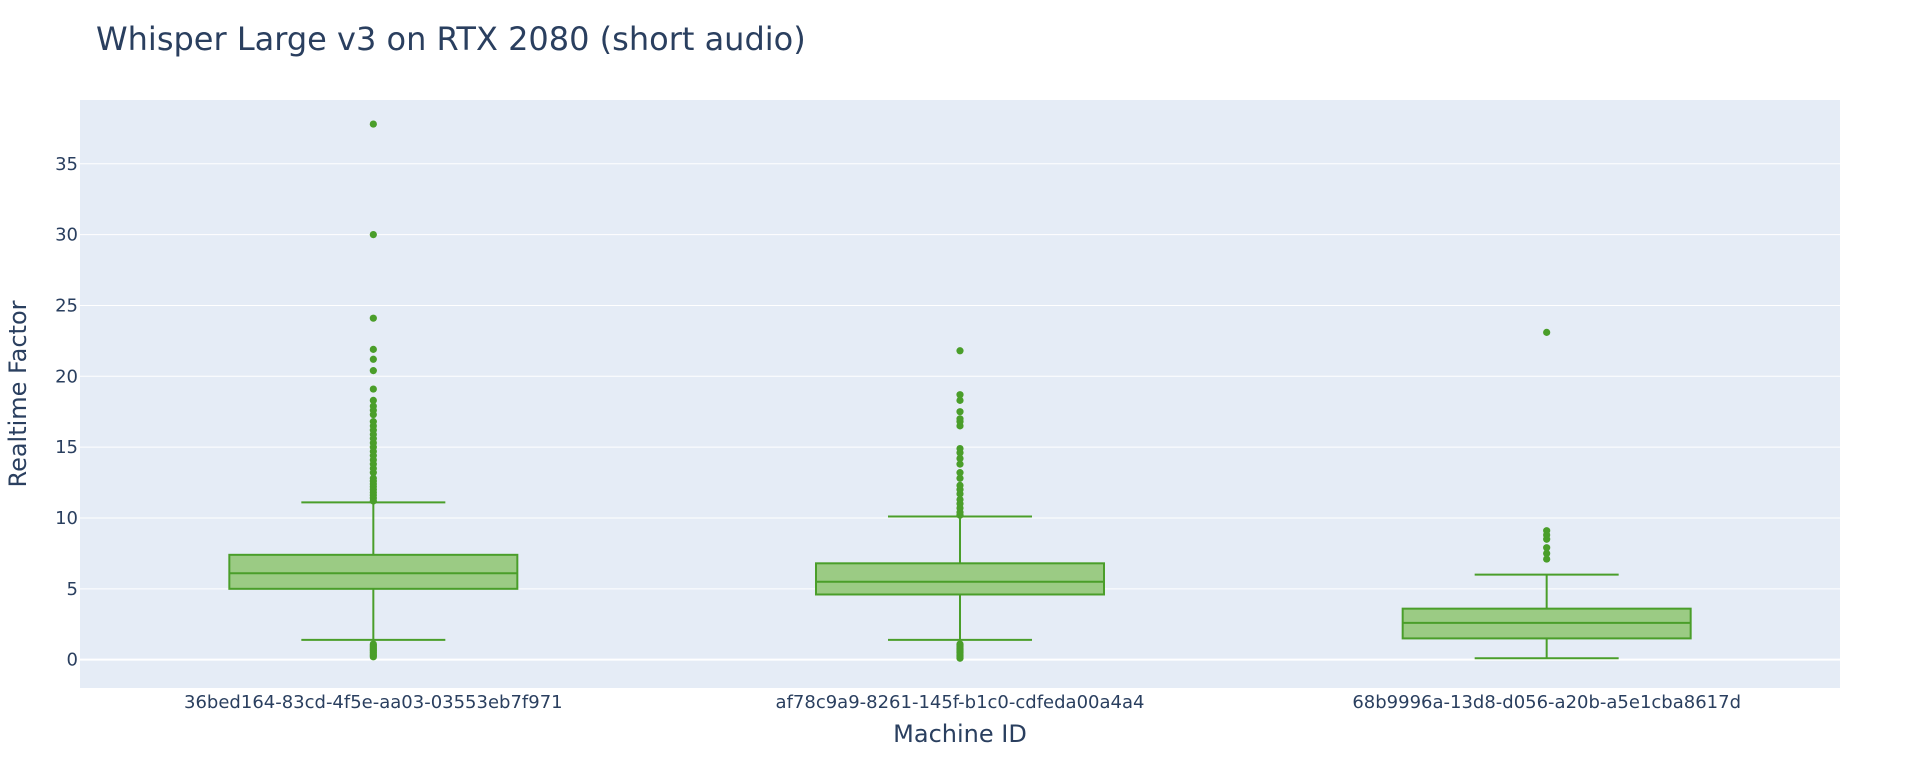 Image resolution: width=1920 pixels, height=768 pixels. I want to click on y-tick-label: 35, so click(66, 164).